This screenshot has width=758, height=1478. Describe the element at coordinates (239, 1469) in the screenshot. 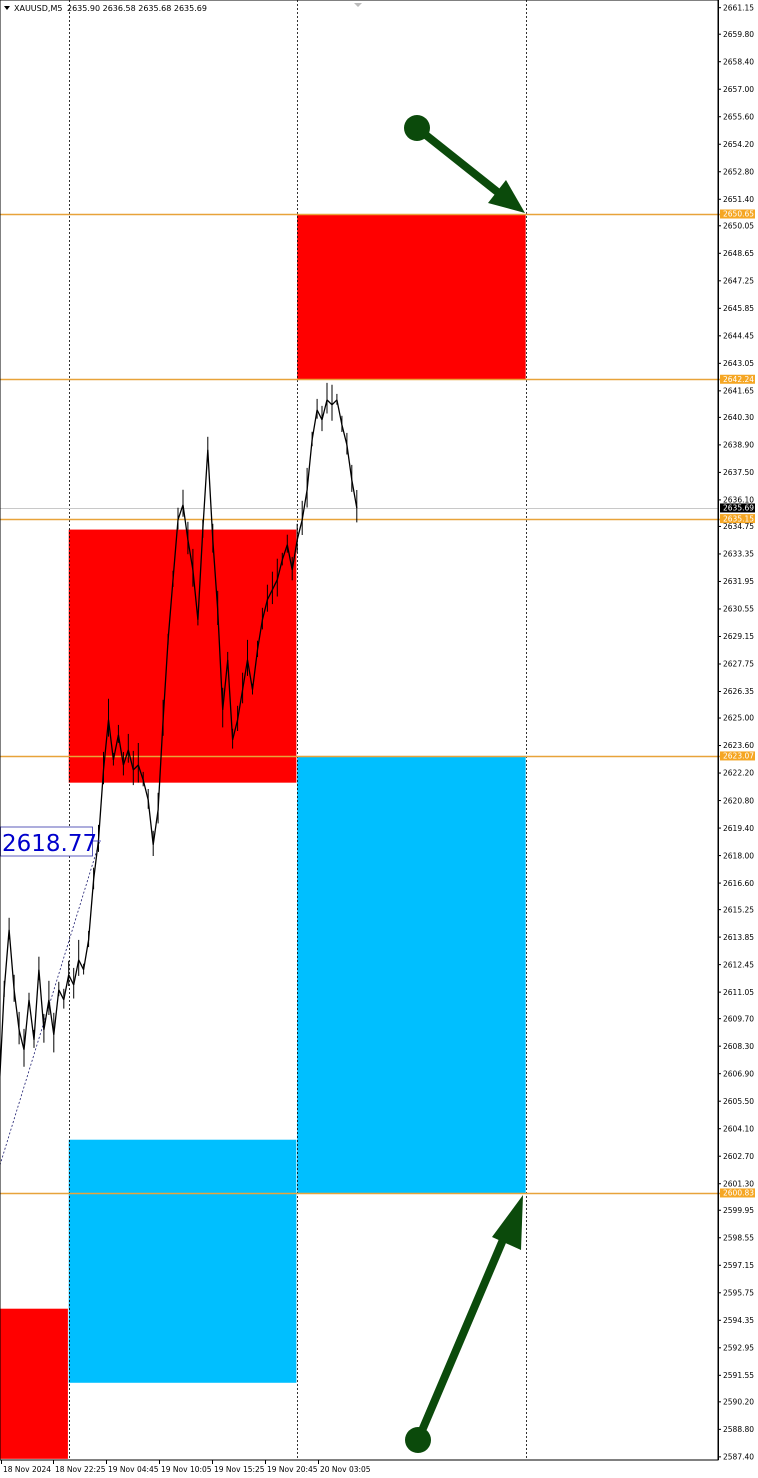

I see `time-tick-label: 19 Nov 15:25` at that location.